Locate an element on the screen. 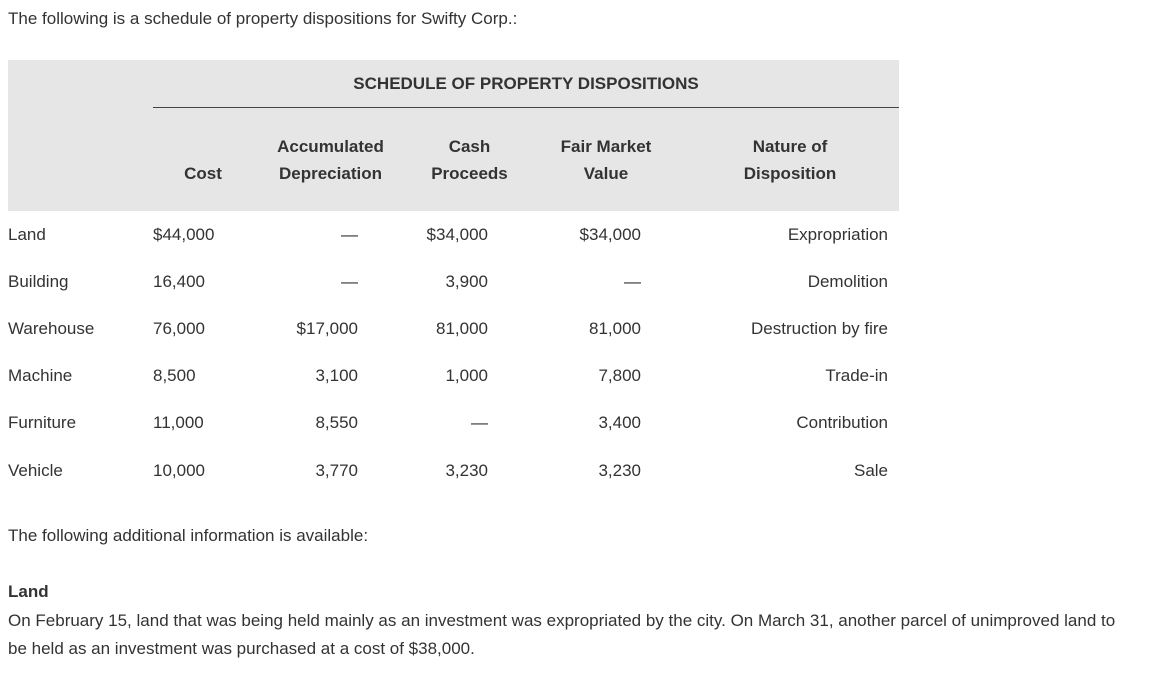  nature-cell: Sale is located at coordinates (871, 470).